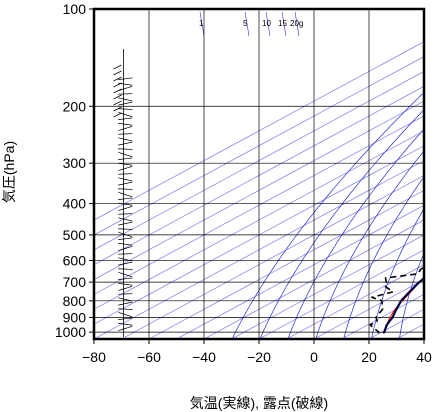  What do you see at coordinates (94, 357) in the screenshot?
I see `x-tick-label: −80` at bounding box center [94, 357].